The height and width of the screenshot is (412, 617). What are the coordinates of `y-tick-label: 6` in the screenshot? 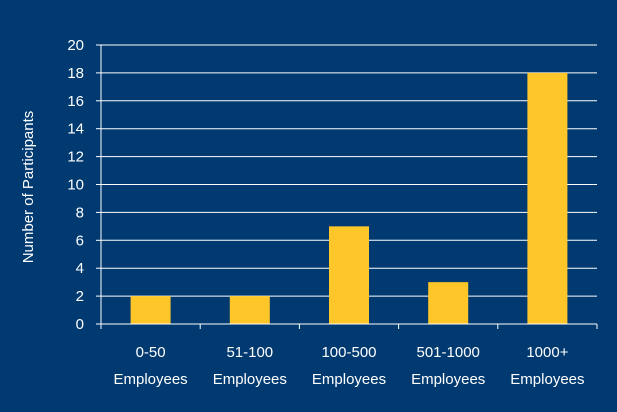 It's located at (80, 240).